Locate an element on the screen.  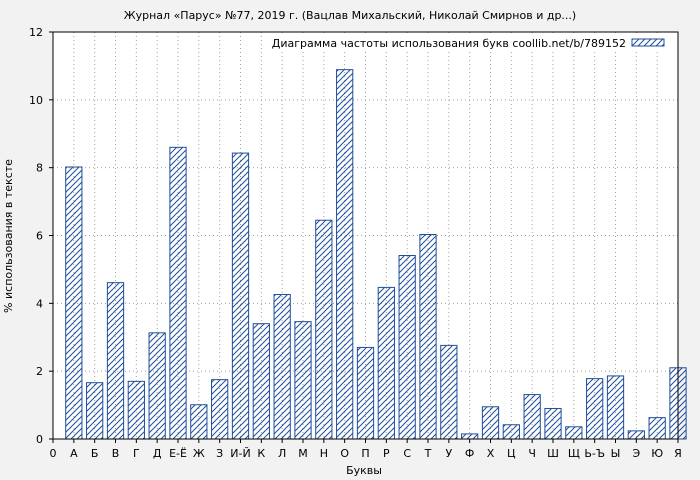
bar-Н is located at coordinates (324, 329).